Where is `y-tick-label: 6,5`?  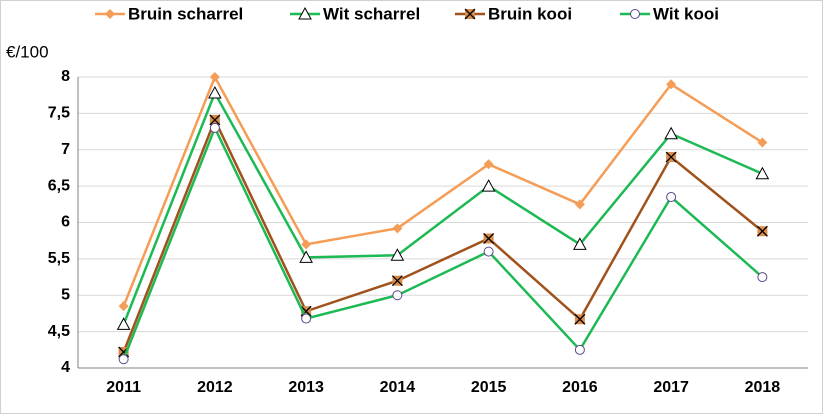 y-tick-label: 6,5 is located at coordinates (59, 185).